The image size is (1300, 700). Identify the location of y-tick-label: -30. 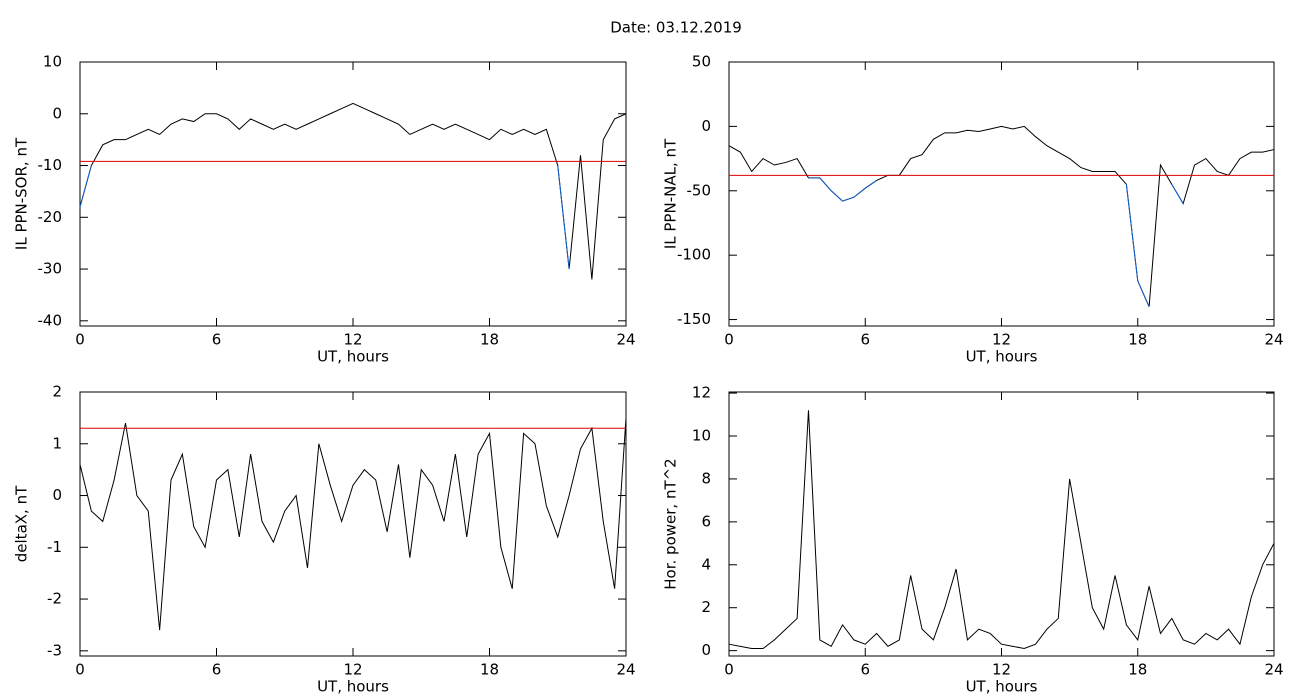
(50, 269).